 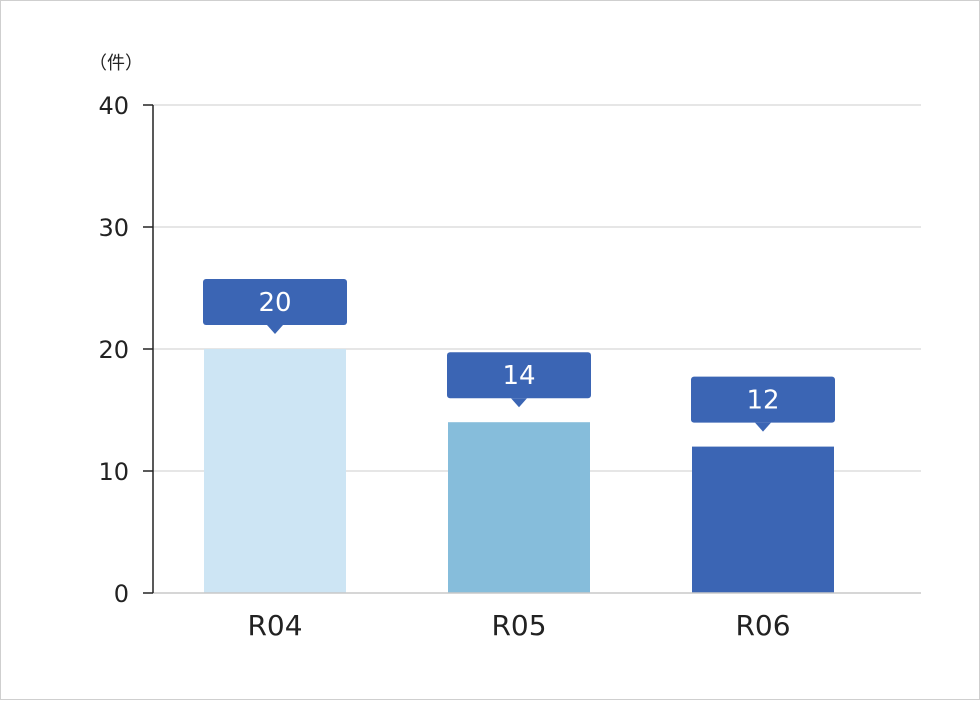 I want to click on x-tick-label: R06, so click(x=762, y=625).